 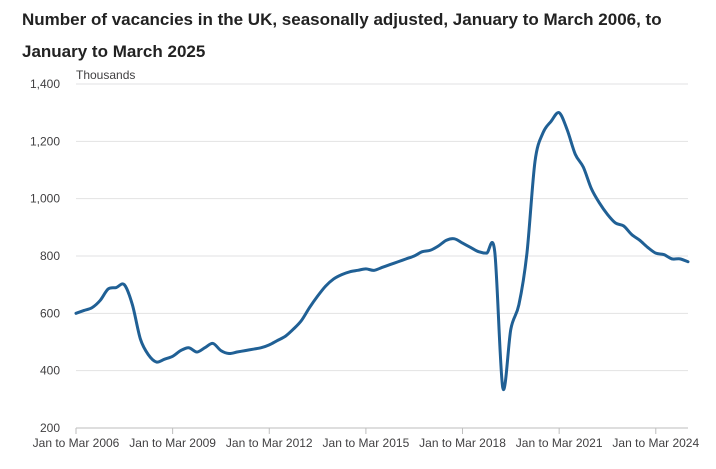 I want to click on y-tick-label: 1,400, so click(x=45, y=84).